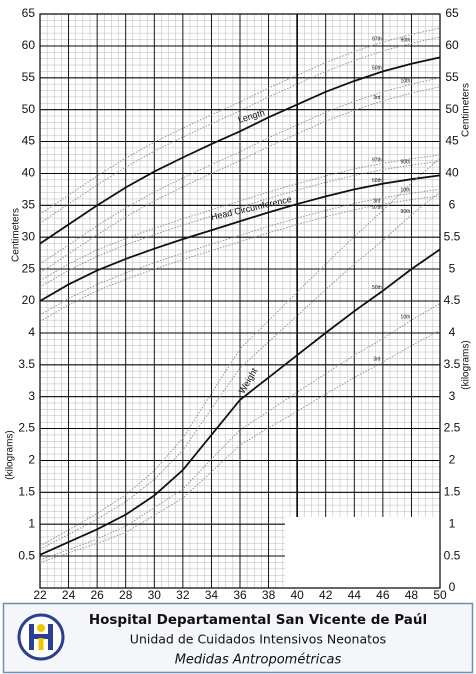 The image size is (476, 674). I want to click on x-tick-label: 48, so click(412, 595).